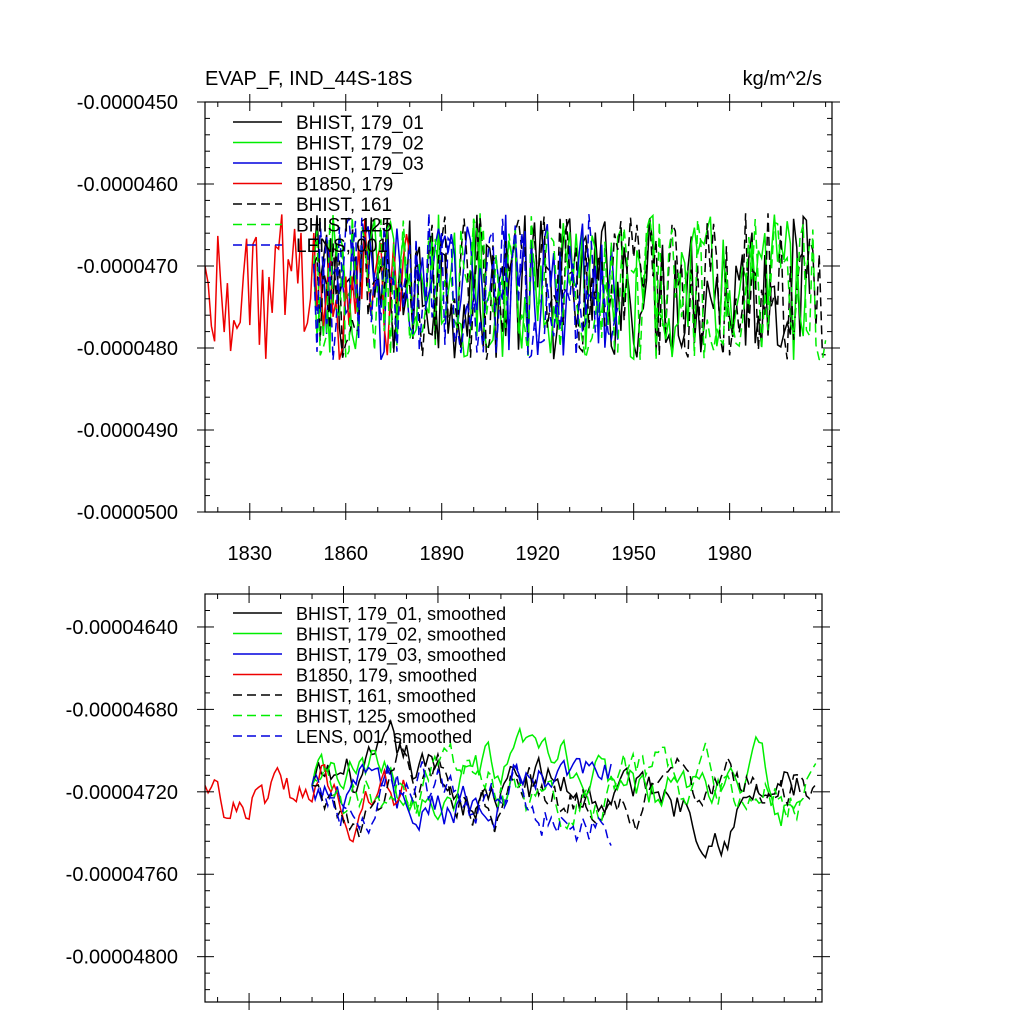 The height and width of the screenshot is (1024, 1024). I want to click on x-tick-label: 1860, so click(346, 554).